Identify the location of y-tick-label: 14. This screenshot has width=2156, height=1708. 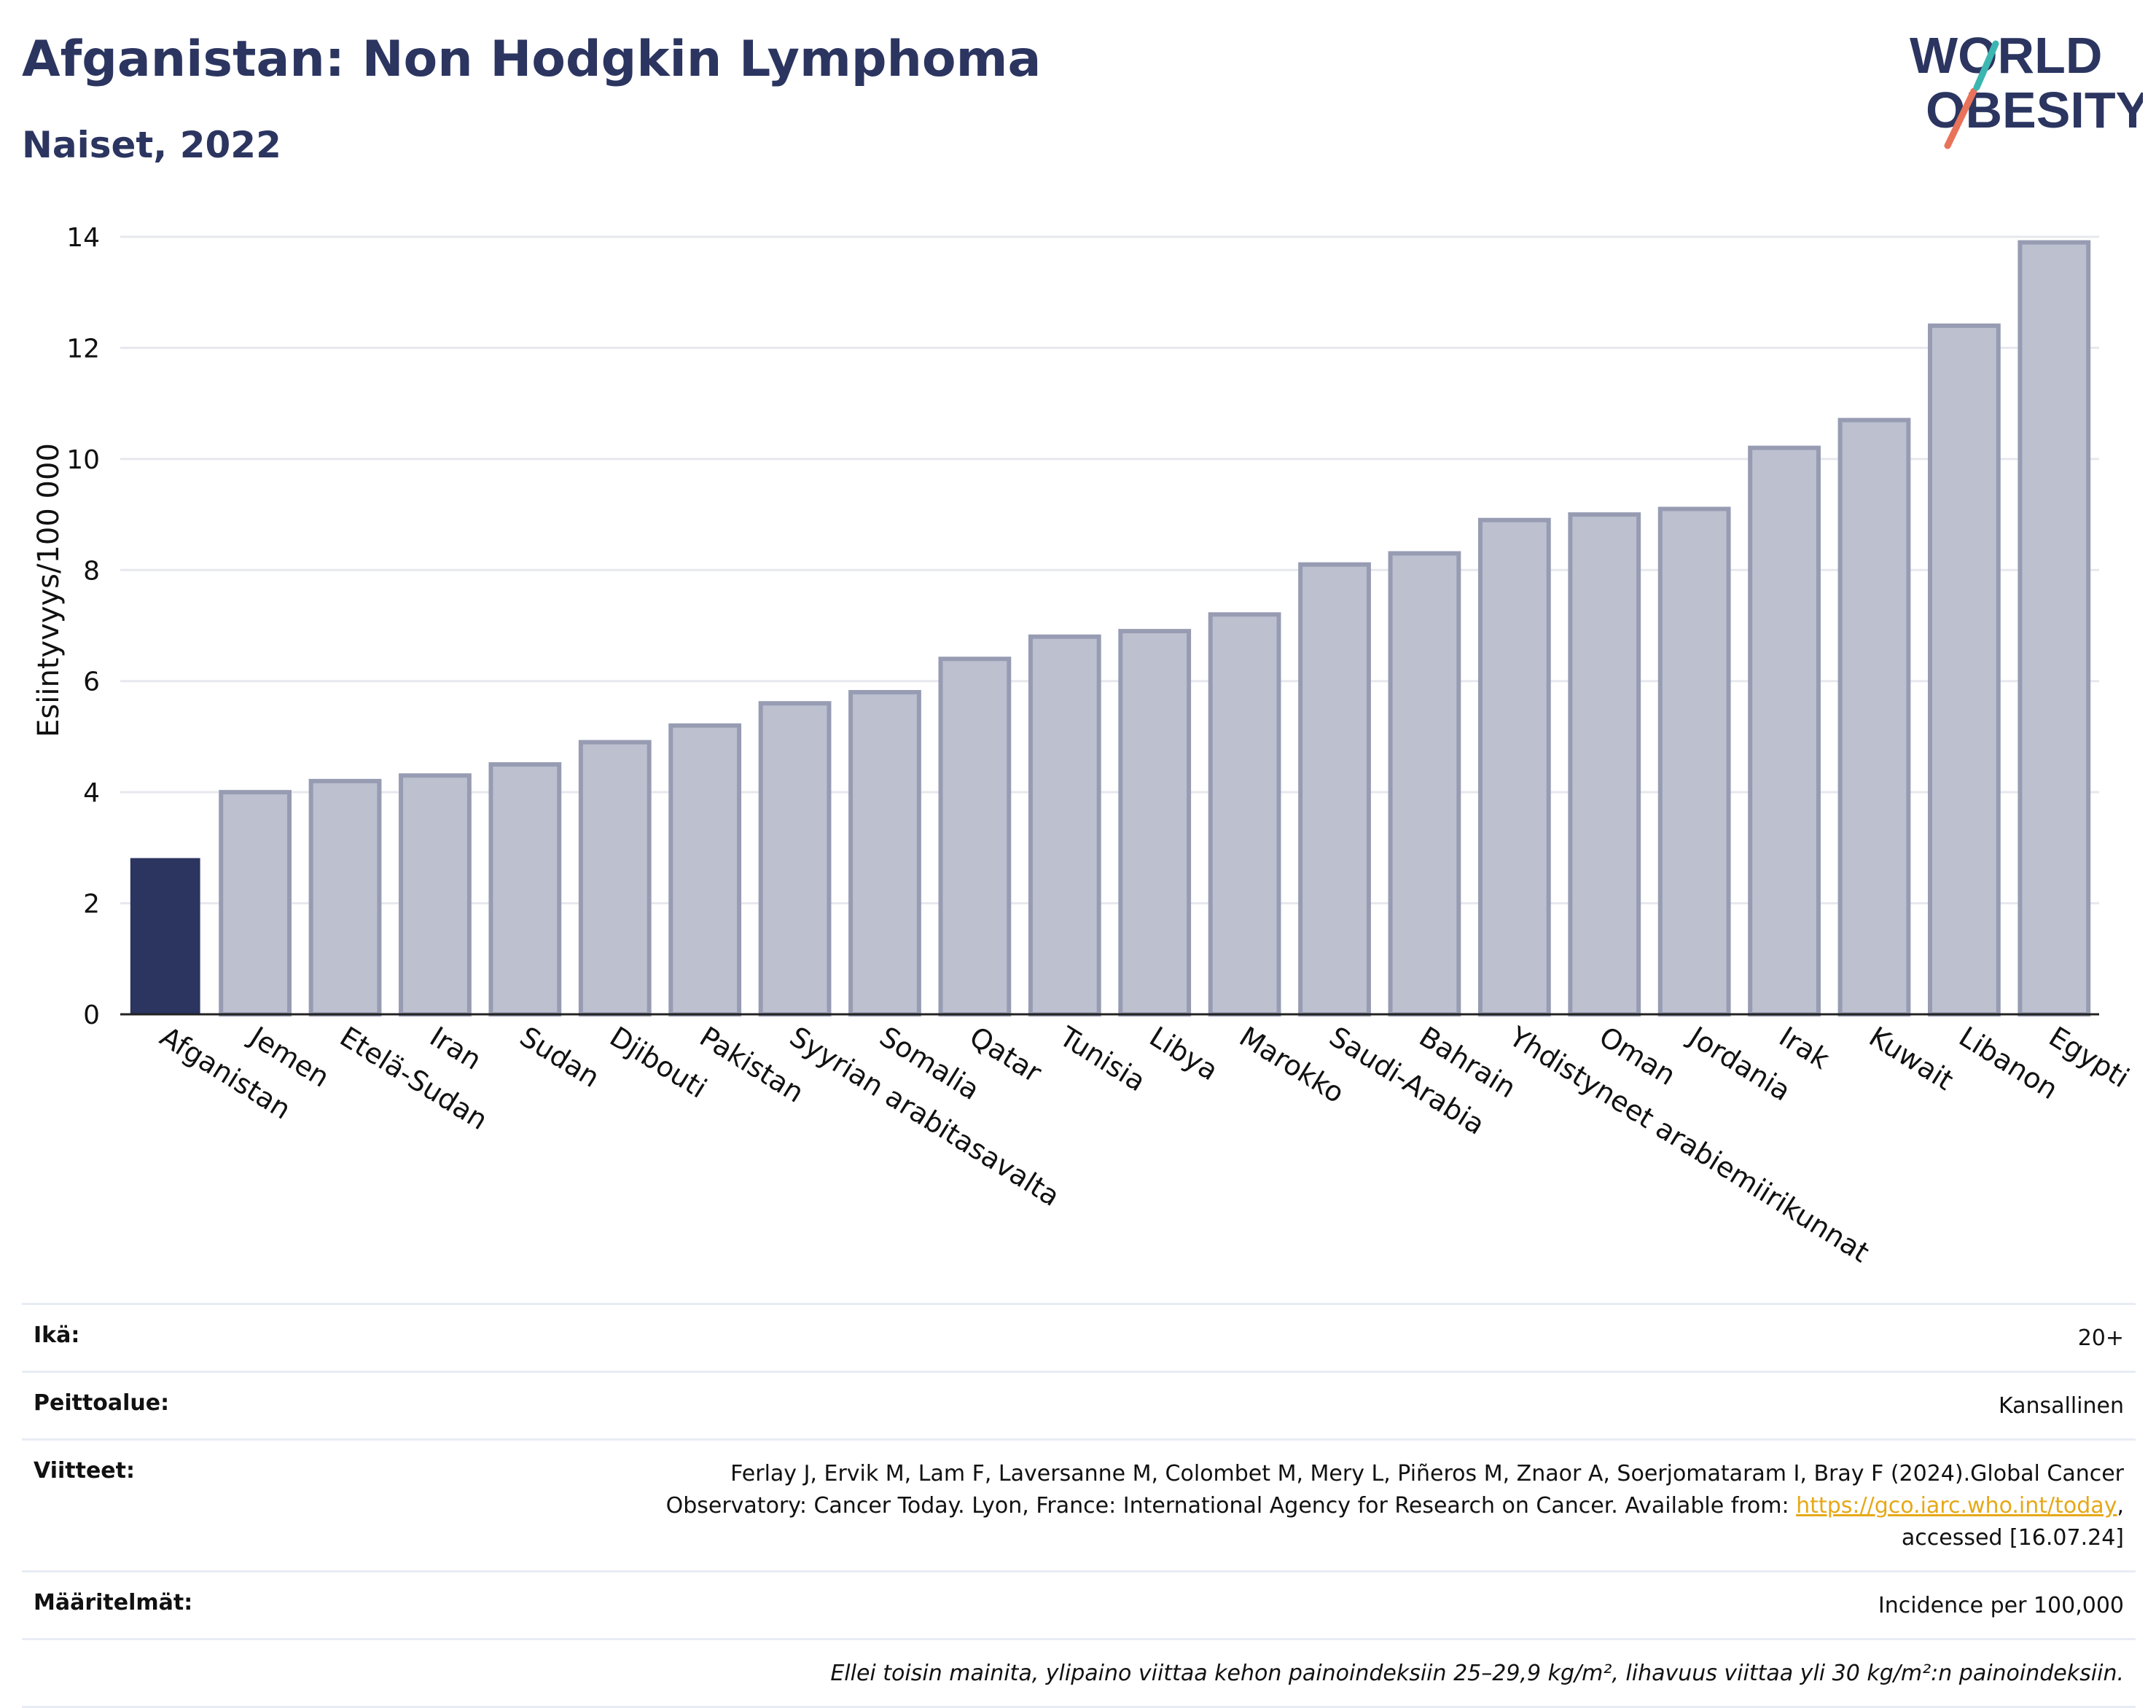
(83, 238).